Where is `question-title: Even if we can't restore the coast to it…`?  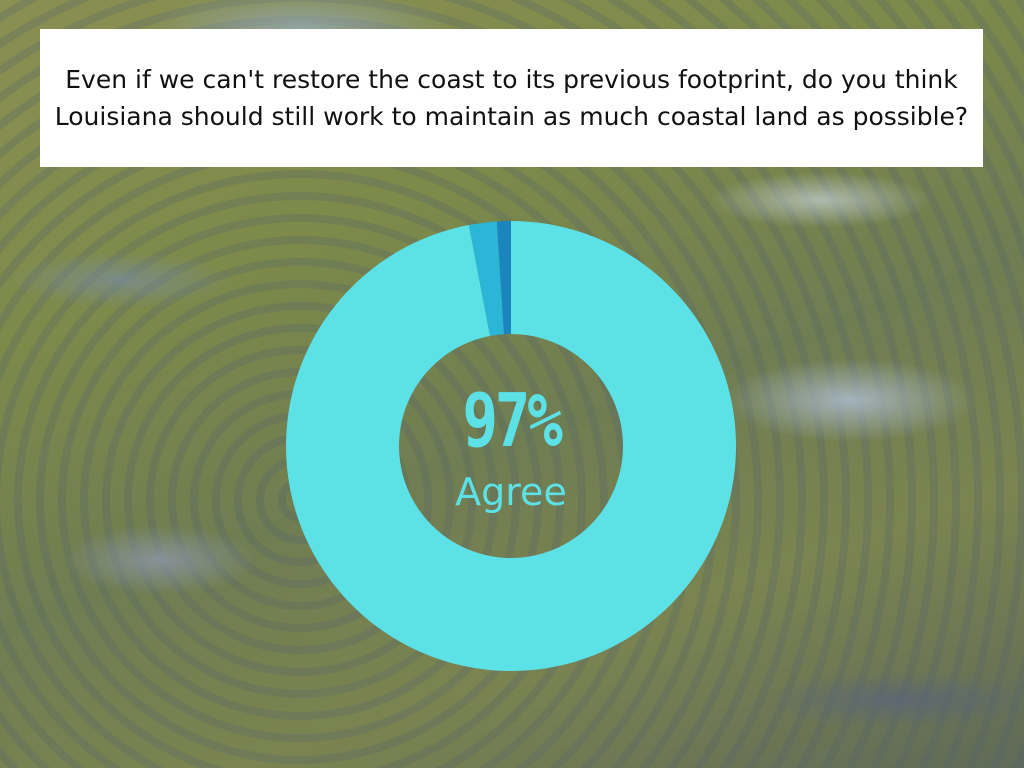 question-title: Even if we can't restore the coast to it… is located at coordinates (511, 98).